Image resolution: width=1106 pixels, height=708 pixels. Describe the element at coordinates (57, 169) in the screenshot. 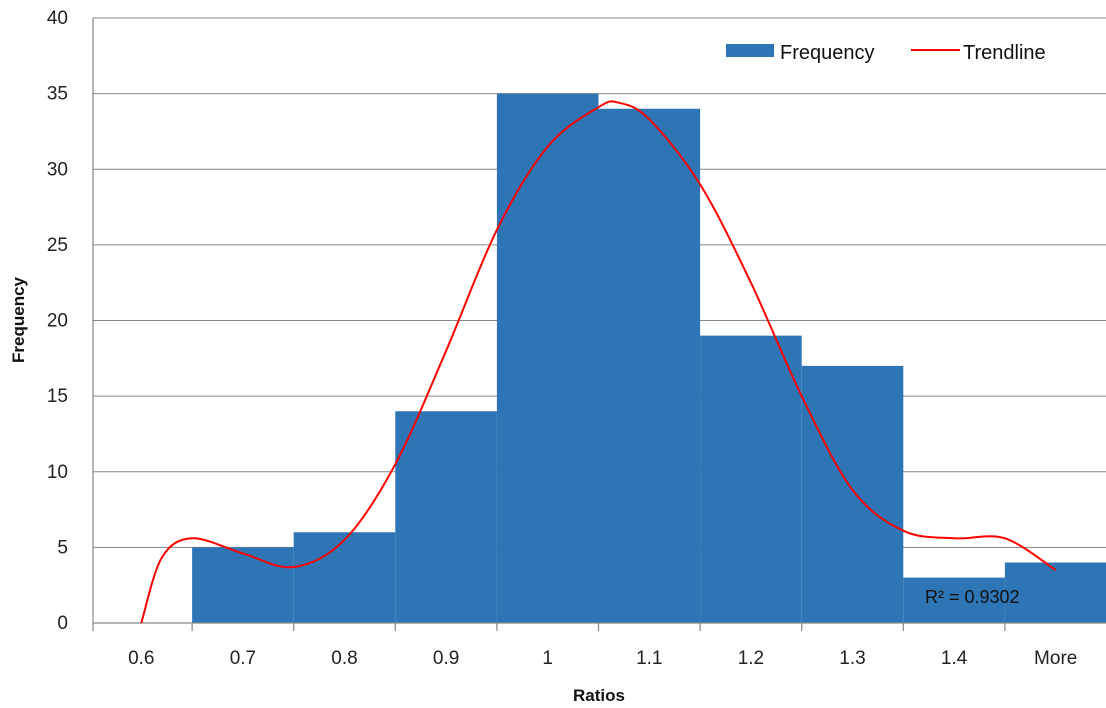

I see `y-tick-label: 30` at that location.